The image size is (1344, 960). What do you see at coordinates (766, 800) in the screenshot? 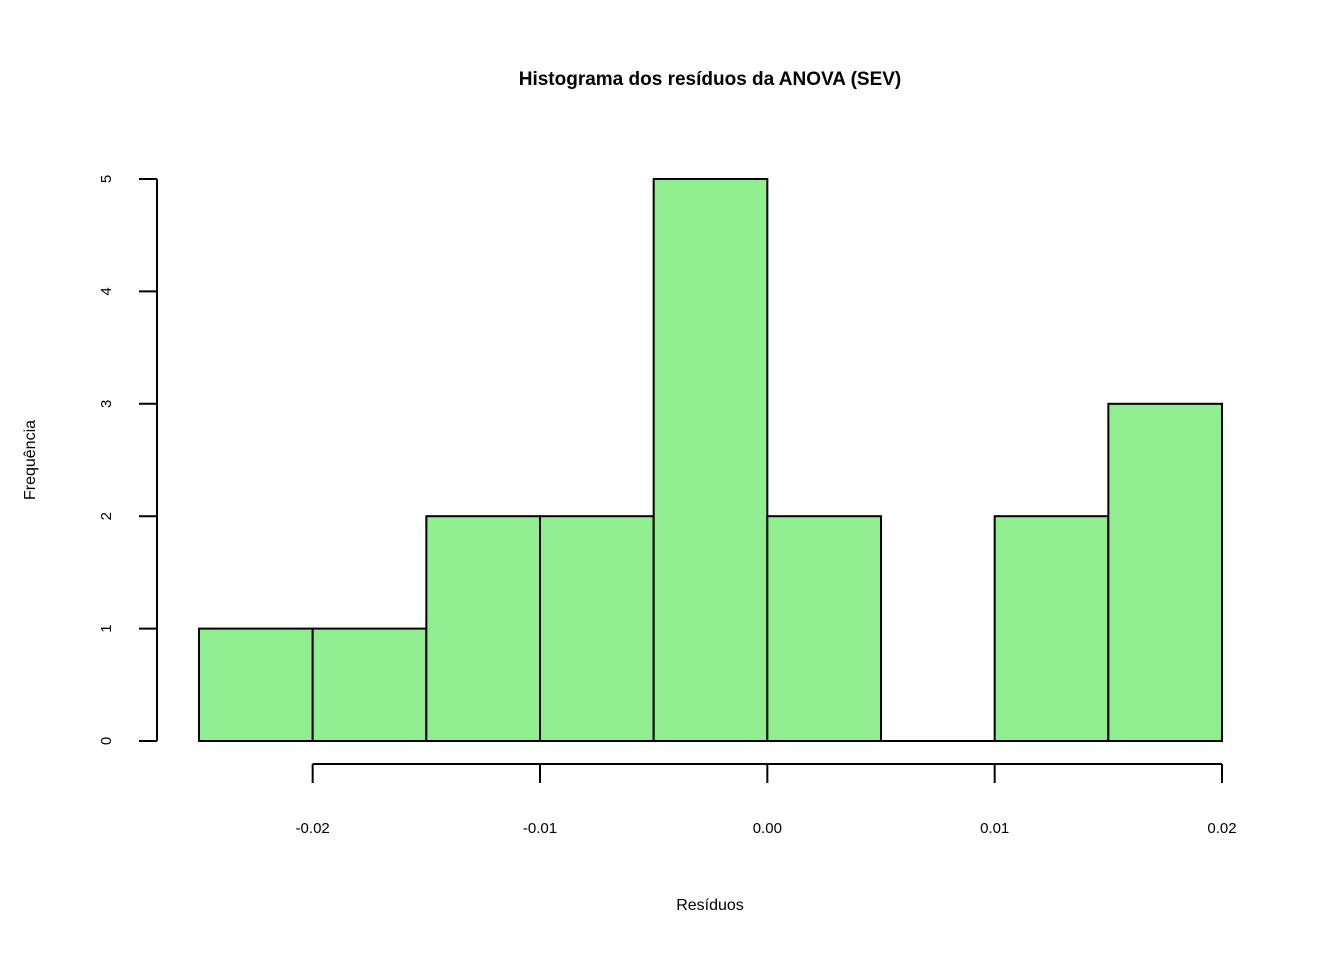
I see `x-axis: -0.02 -0.01 0.00 0.01 0.02` at bounding box center [766, 800].